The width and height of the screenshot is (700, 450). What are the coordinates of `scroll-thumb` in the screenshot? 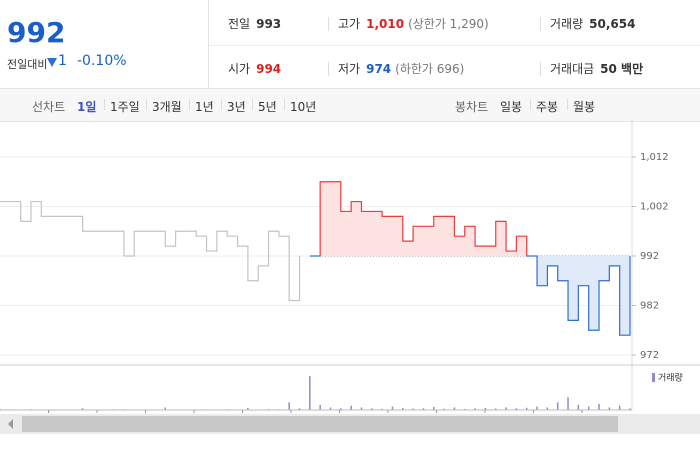 It's located at (320, 424).